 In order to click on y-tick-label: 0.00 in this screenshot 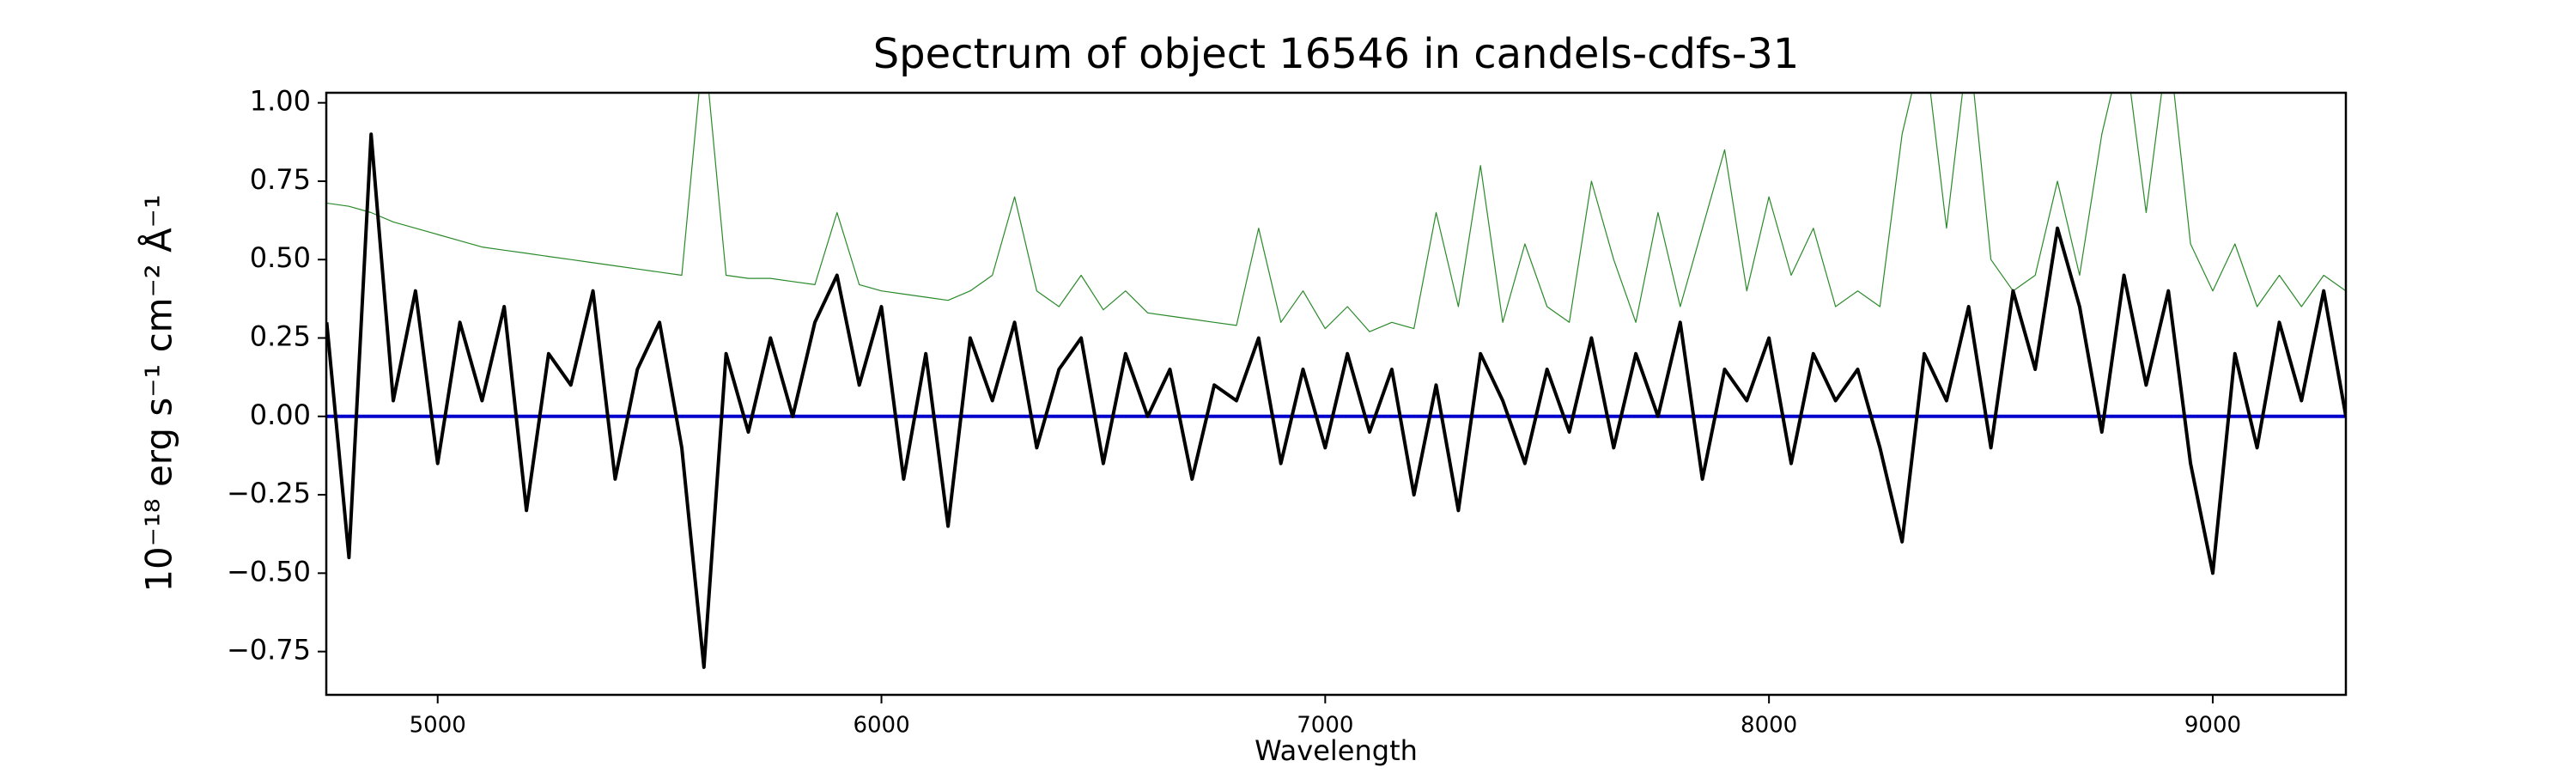, I will do `click(280, 415)`.